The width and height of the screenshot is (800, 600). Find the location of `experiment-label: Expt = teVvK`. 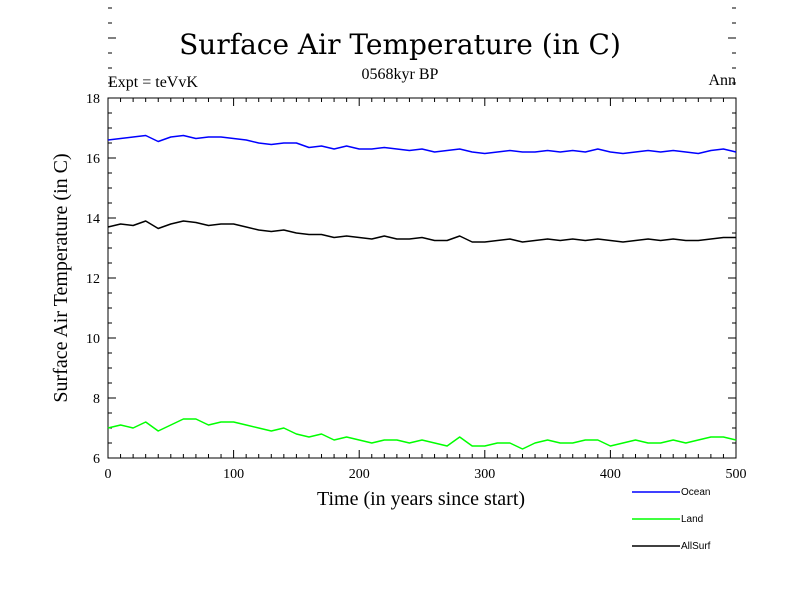

experiment-label: Expt = teVvK is located at coordinates (153, 82).